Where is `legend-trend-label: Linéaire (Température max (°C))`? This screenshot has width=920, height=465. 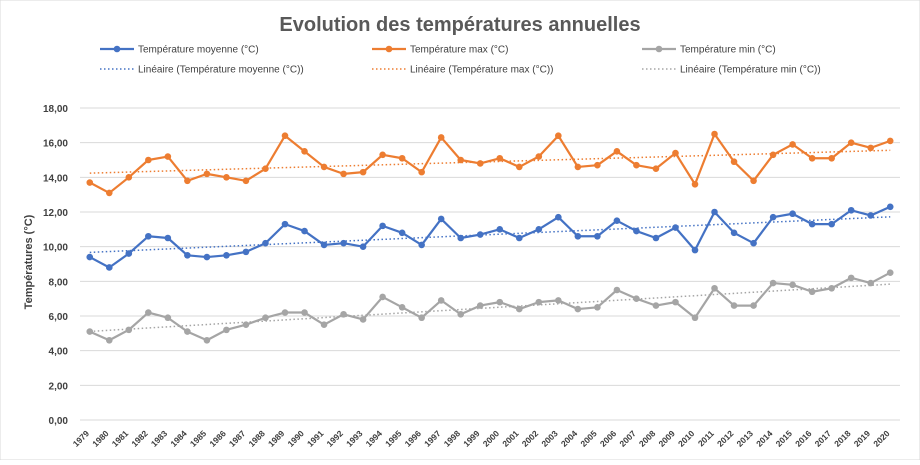
legend-trend-label: Linéaire (Température max (°C)) is located at coordinates (482, 70).